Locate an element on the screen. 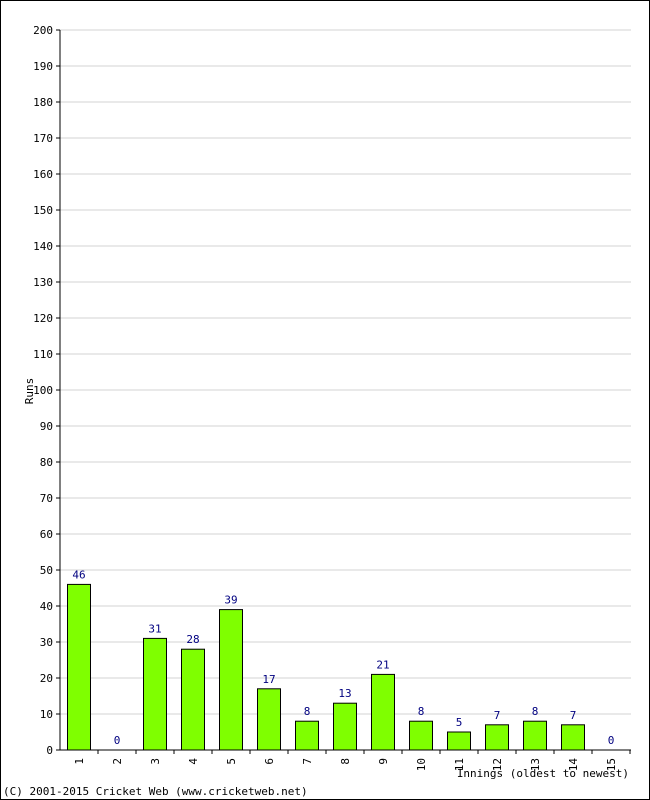  y-tick-label: 60 is located at coordinates (46, 534).